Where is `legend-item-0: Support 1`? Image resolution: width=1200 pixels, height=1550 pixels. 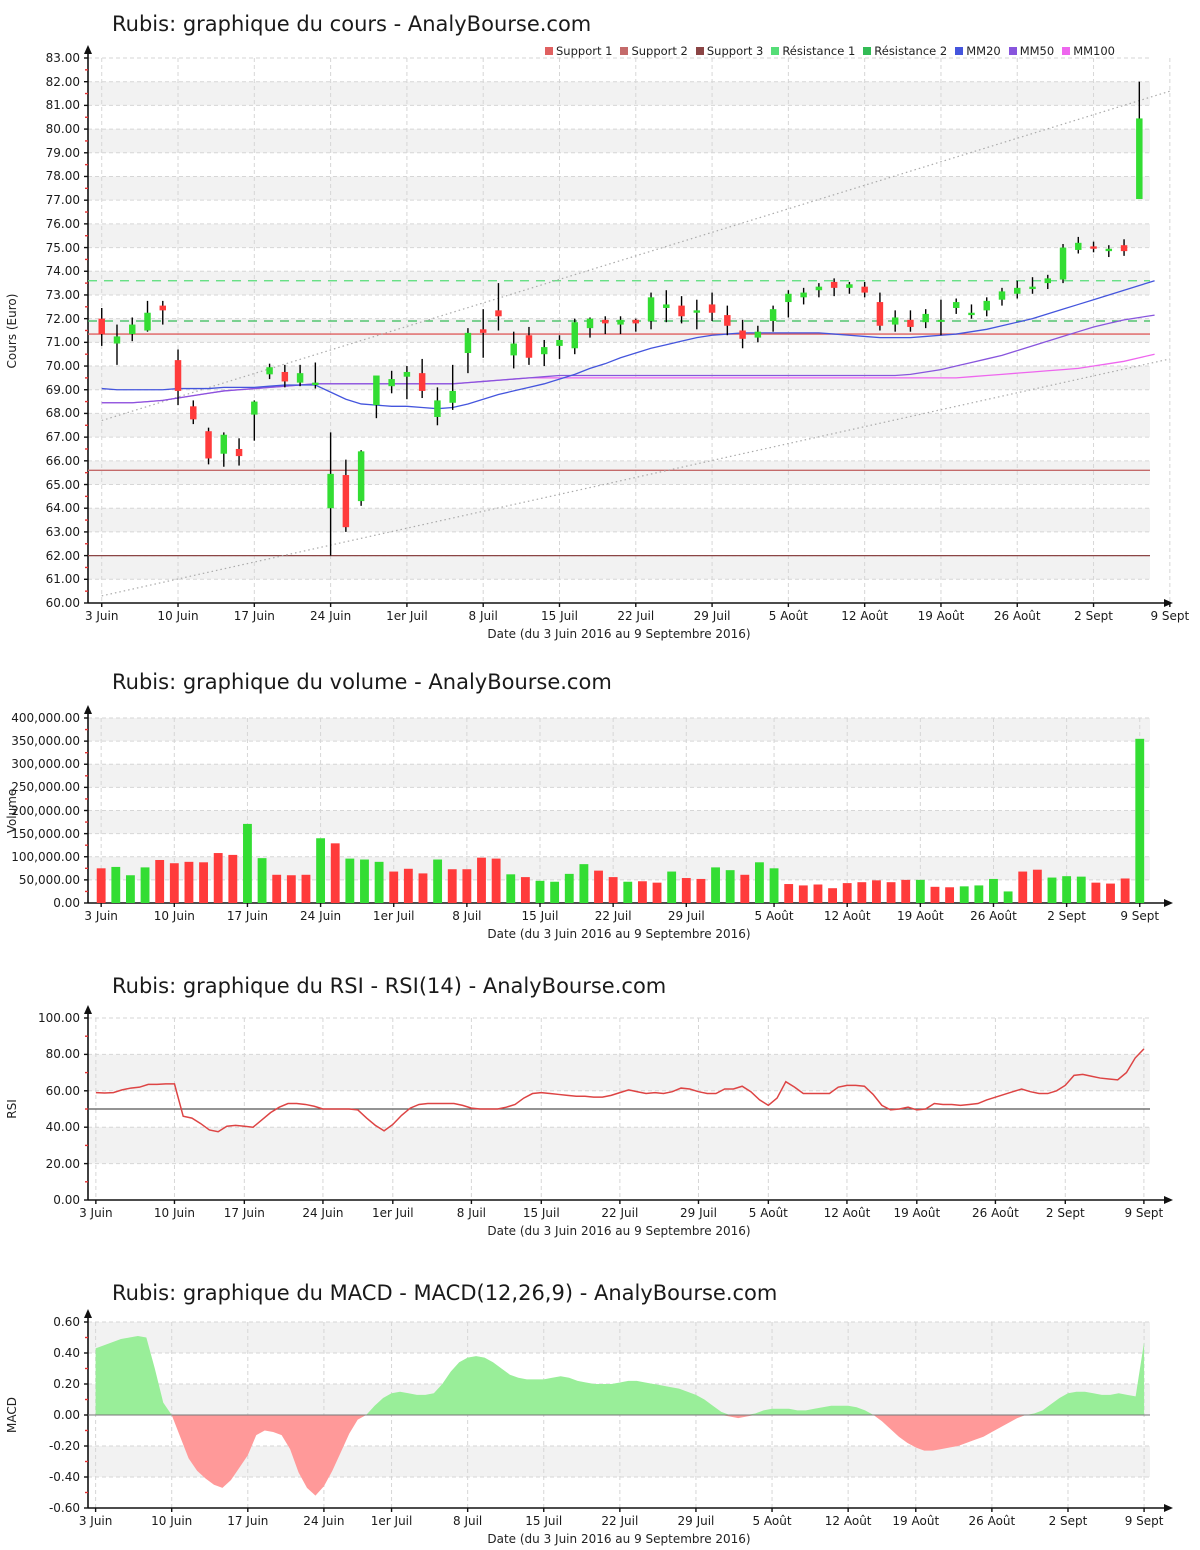 legend-item-0: Support 1 is located at coordinates (578, 51).